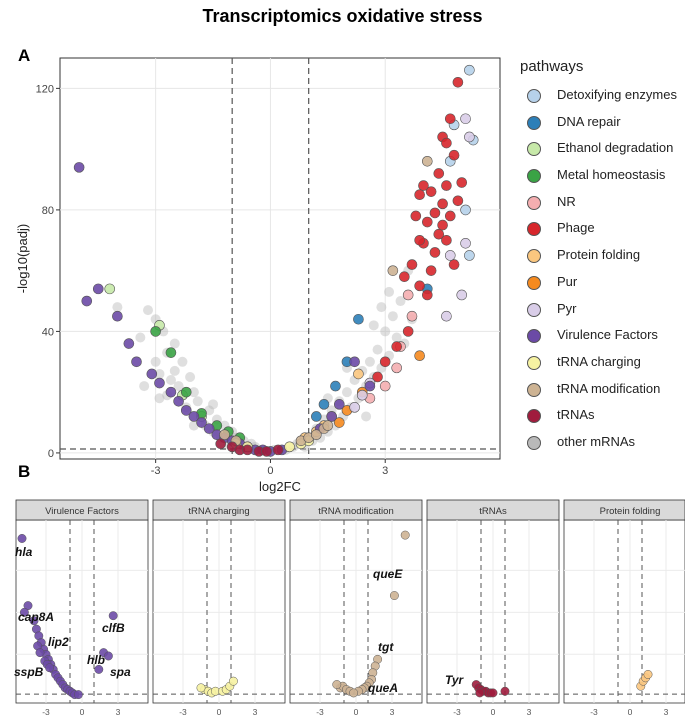 This screenshot has height=720, width=685. What do you see at coordinates (630, 511) in the screenshot?
I see `facet-title: Protein folding` at bounding box center [630, 511].